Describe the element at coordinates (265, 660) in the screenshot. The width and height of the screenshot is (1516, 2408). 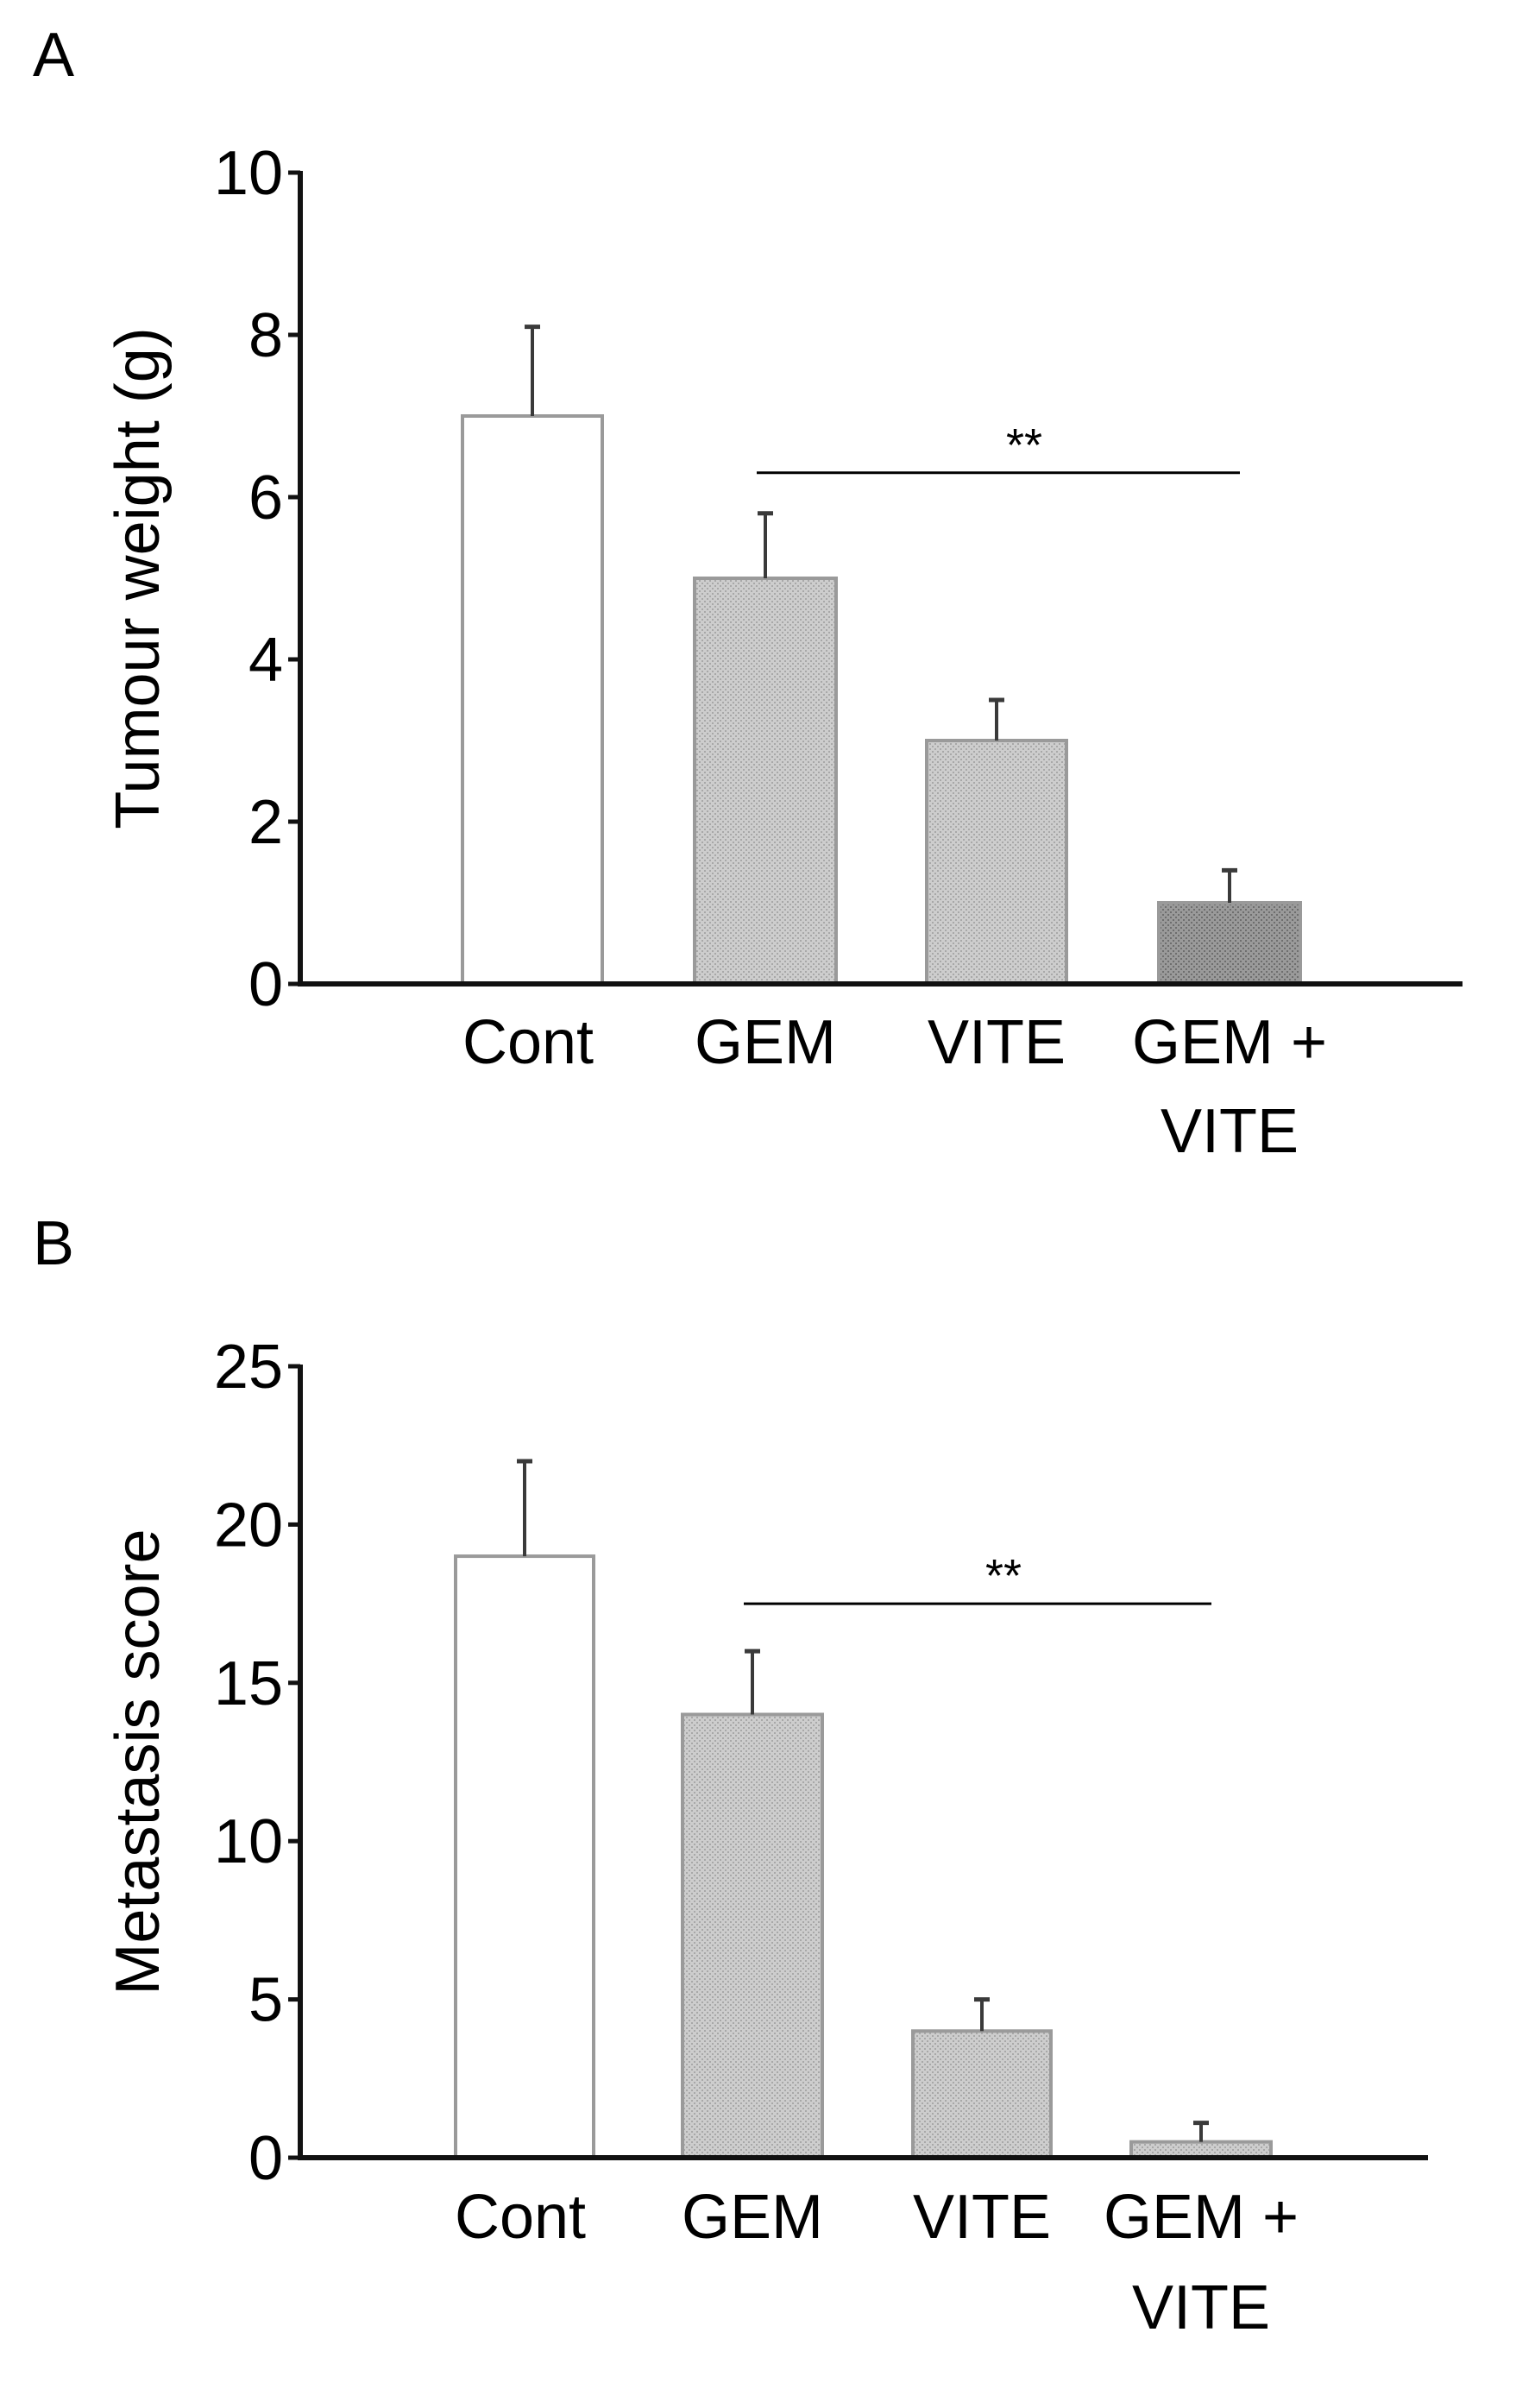
I see `y-tick-label-2: 4` at that location.